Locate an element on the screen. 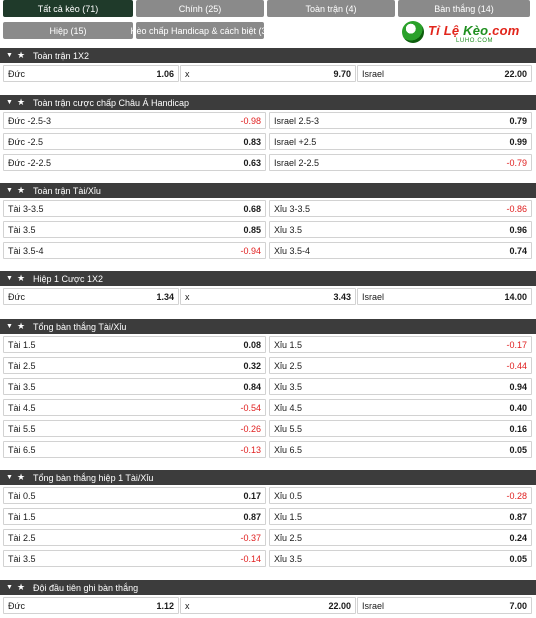  odds-cell: x 3.43 is located at coordinates (268, 296).